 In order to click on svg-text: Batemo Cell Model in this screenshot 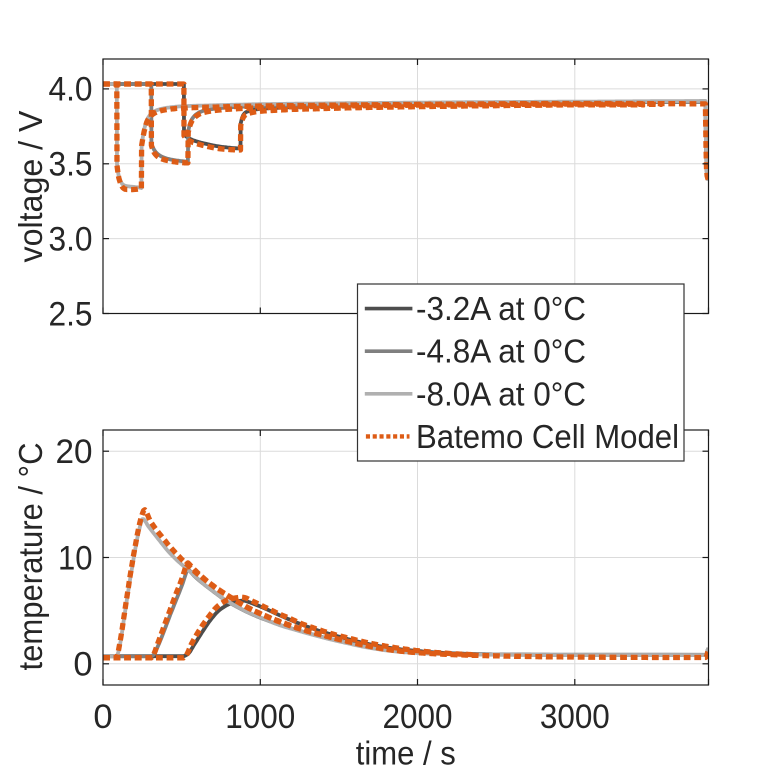, I will do `click(547, 436)`.